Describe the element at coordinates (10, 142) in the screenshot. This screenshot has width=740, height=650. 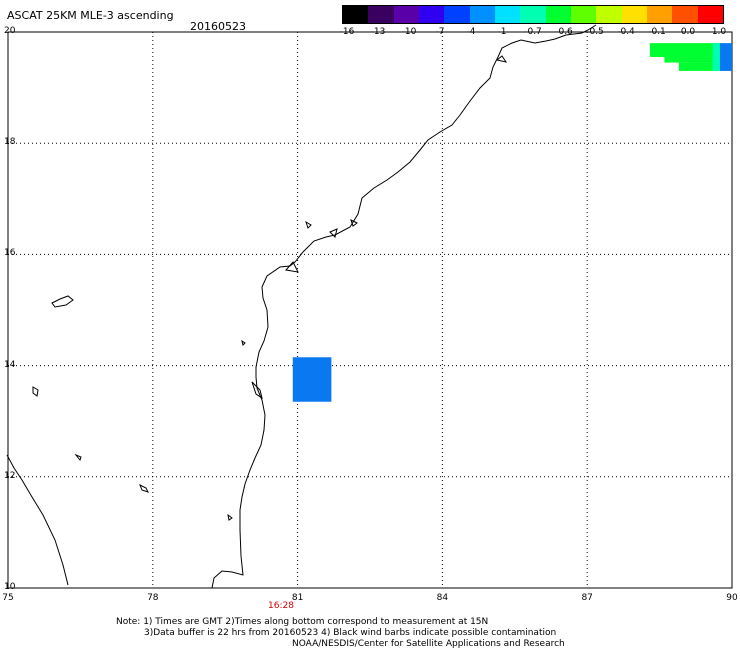
I see `latitude-tick-label: 18` at that location.